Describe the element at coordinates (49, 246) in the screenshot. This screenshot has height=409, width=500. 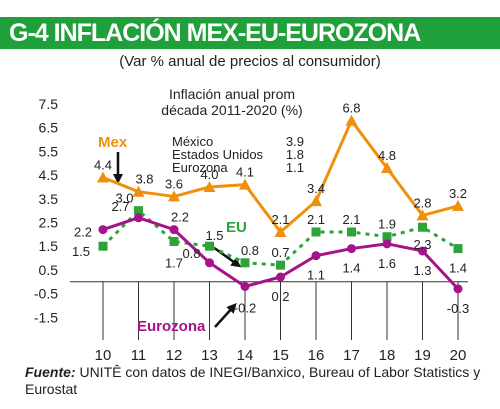
I see `y-tick-label: 1.5` at that location.